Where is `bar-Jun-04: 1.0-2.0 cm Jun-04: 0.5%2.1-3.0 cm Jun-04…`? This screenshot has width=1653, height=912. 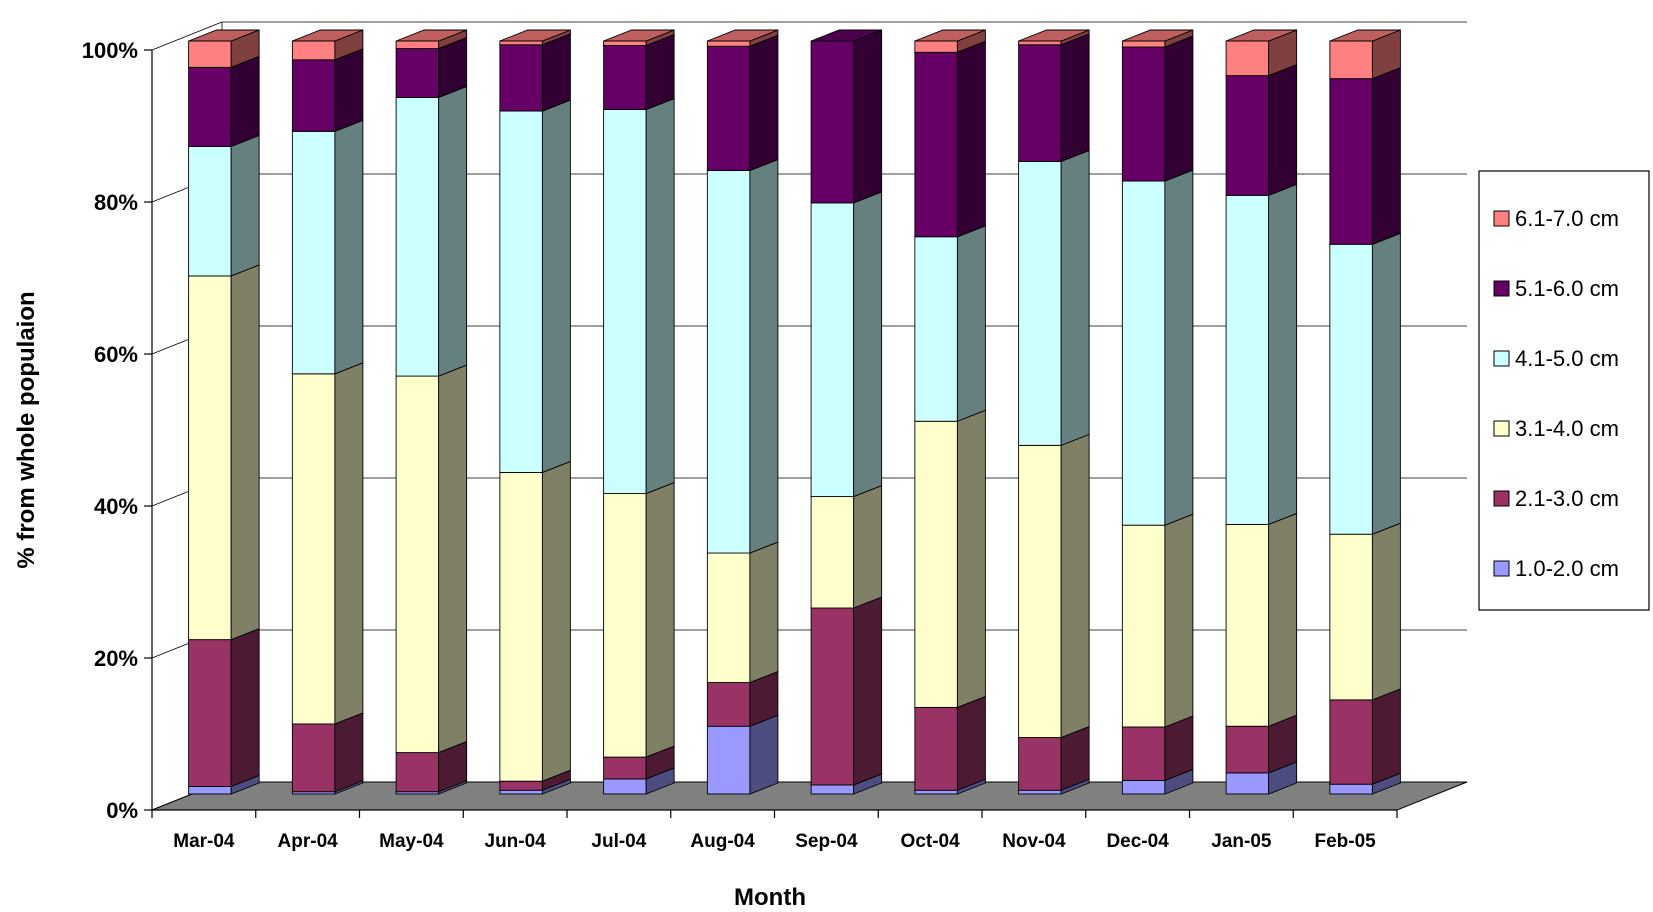
bar-Jun-04: 1.0-2.0 cm Jun-04: 0.5%2.1-3.0 cm Jun-04… is located at coordinates (535, 412).